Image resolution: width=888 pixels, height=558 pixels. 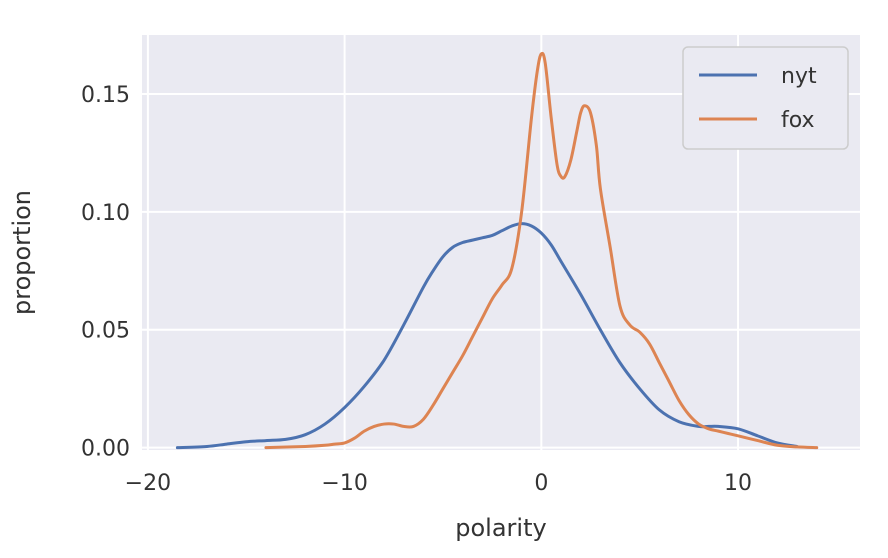 I want to click on legend-label-fox: fox, so click(x=798, y=120).